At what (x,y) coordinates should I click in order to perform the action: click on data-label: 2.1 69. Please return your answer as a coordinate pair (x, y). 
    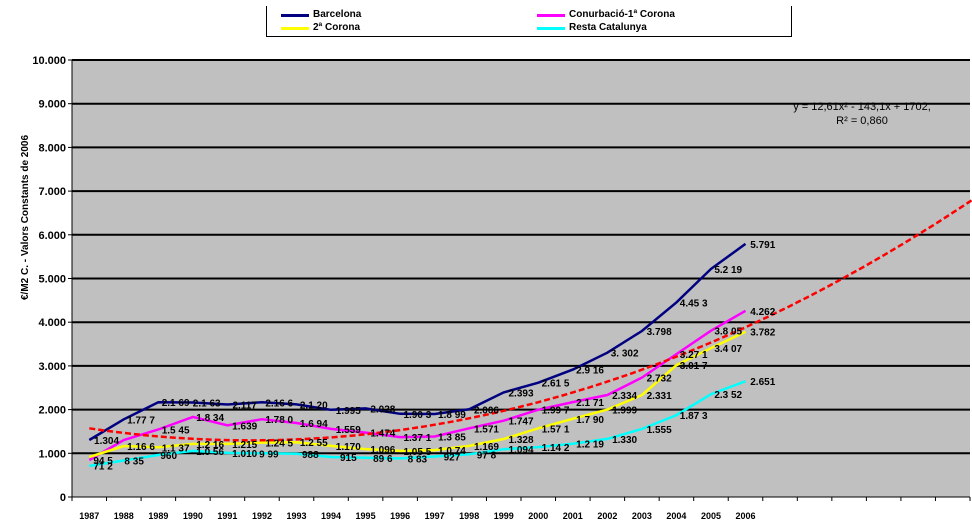
    Looking at the image, I should click on (176, 403).